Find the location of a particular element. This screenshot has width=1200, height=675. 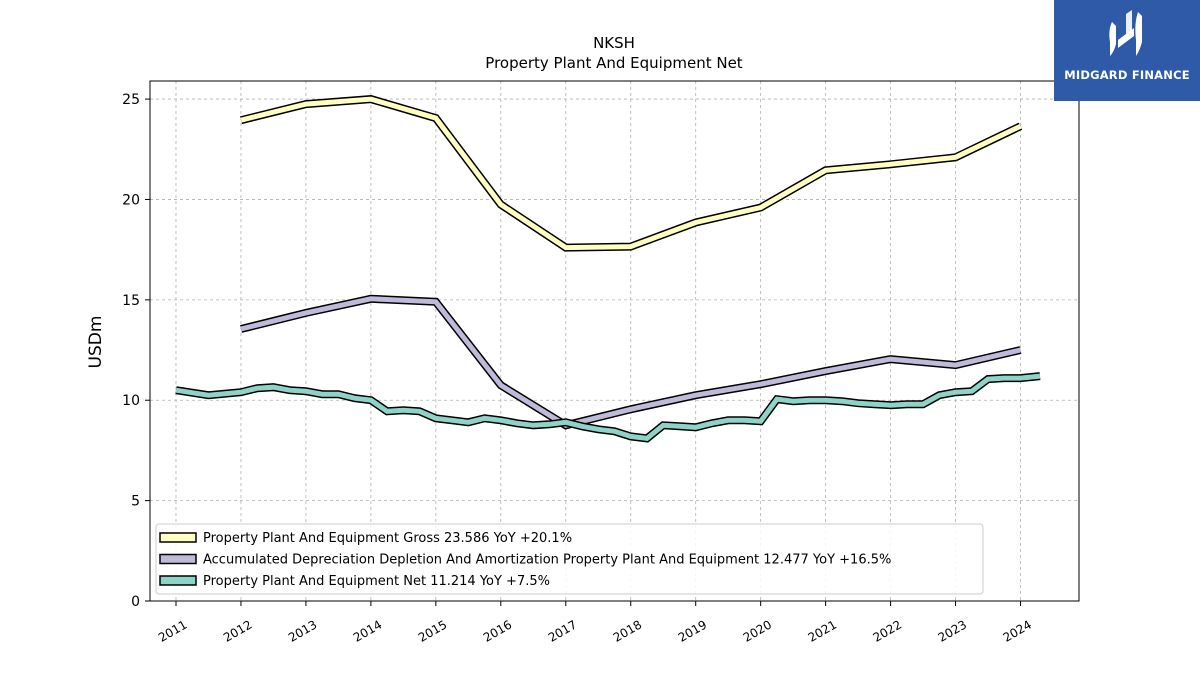

x-tick-label: 2013 is located at coordinates (302, 630).